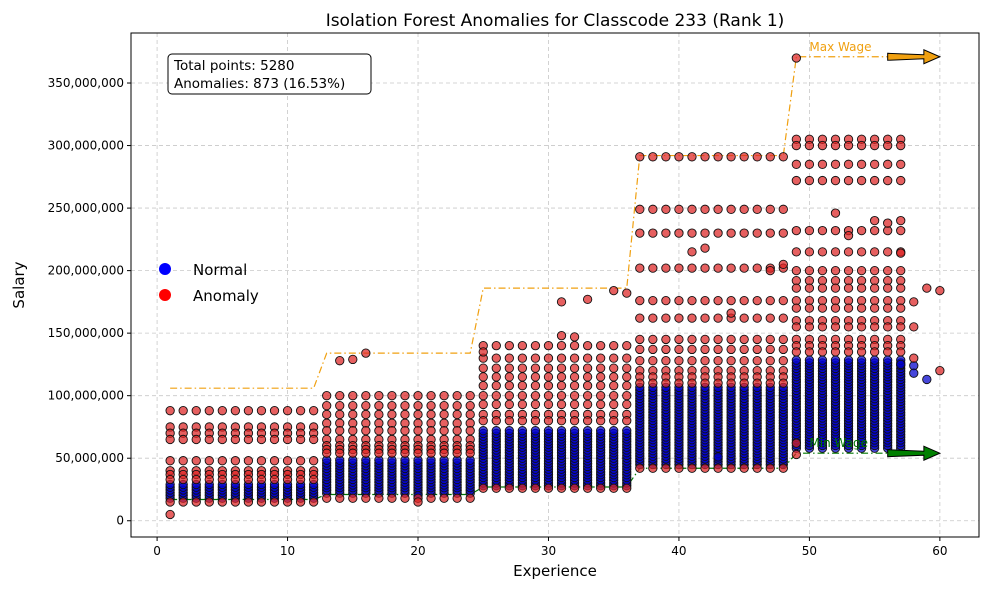 The width and height of the screenshot is (989, 590). Describe the element at coordinates (809, 551) in the screenshot. I see `x-tick-label: 50` at that location.